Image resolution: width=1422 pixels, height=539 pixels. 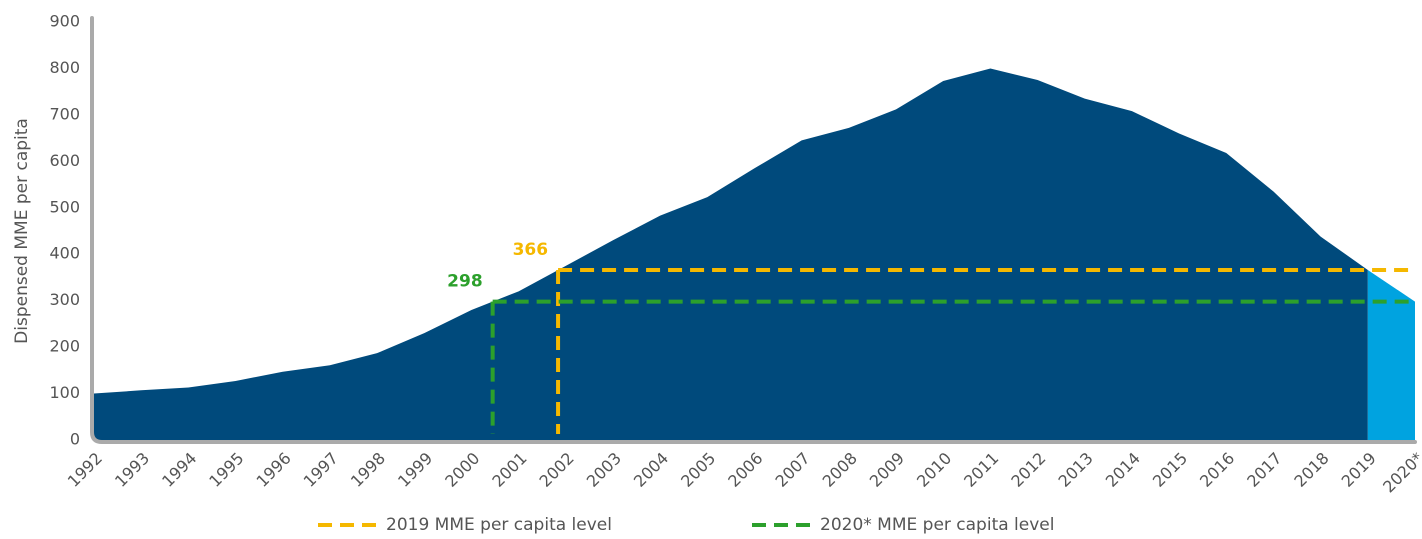 What do you see at coordinates (1359, 470) in the screenshot?
I see `x-tick-label: 2019` at bounding box center [1359, 470].